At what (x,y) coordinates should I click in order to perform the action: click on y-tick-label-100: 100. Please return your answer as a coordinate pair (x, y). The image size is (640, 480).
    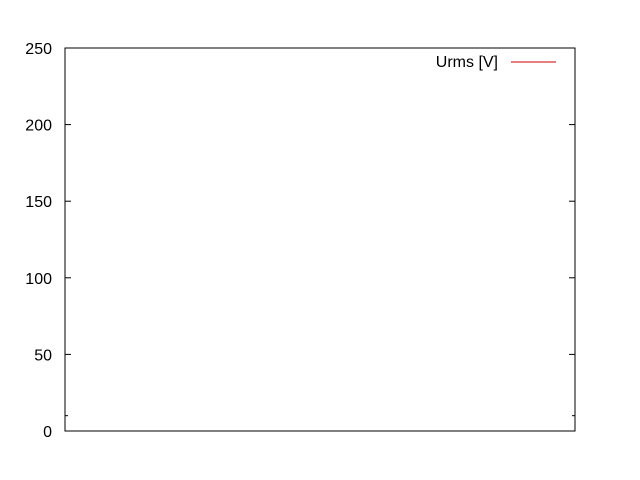
    Looking at the image, I should click on (38, 279).